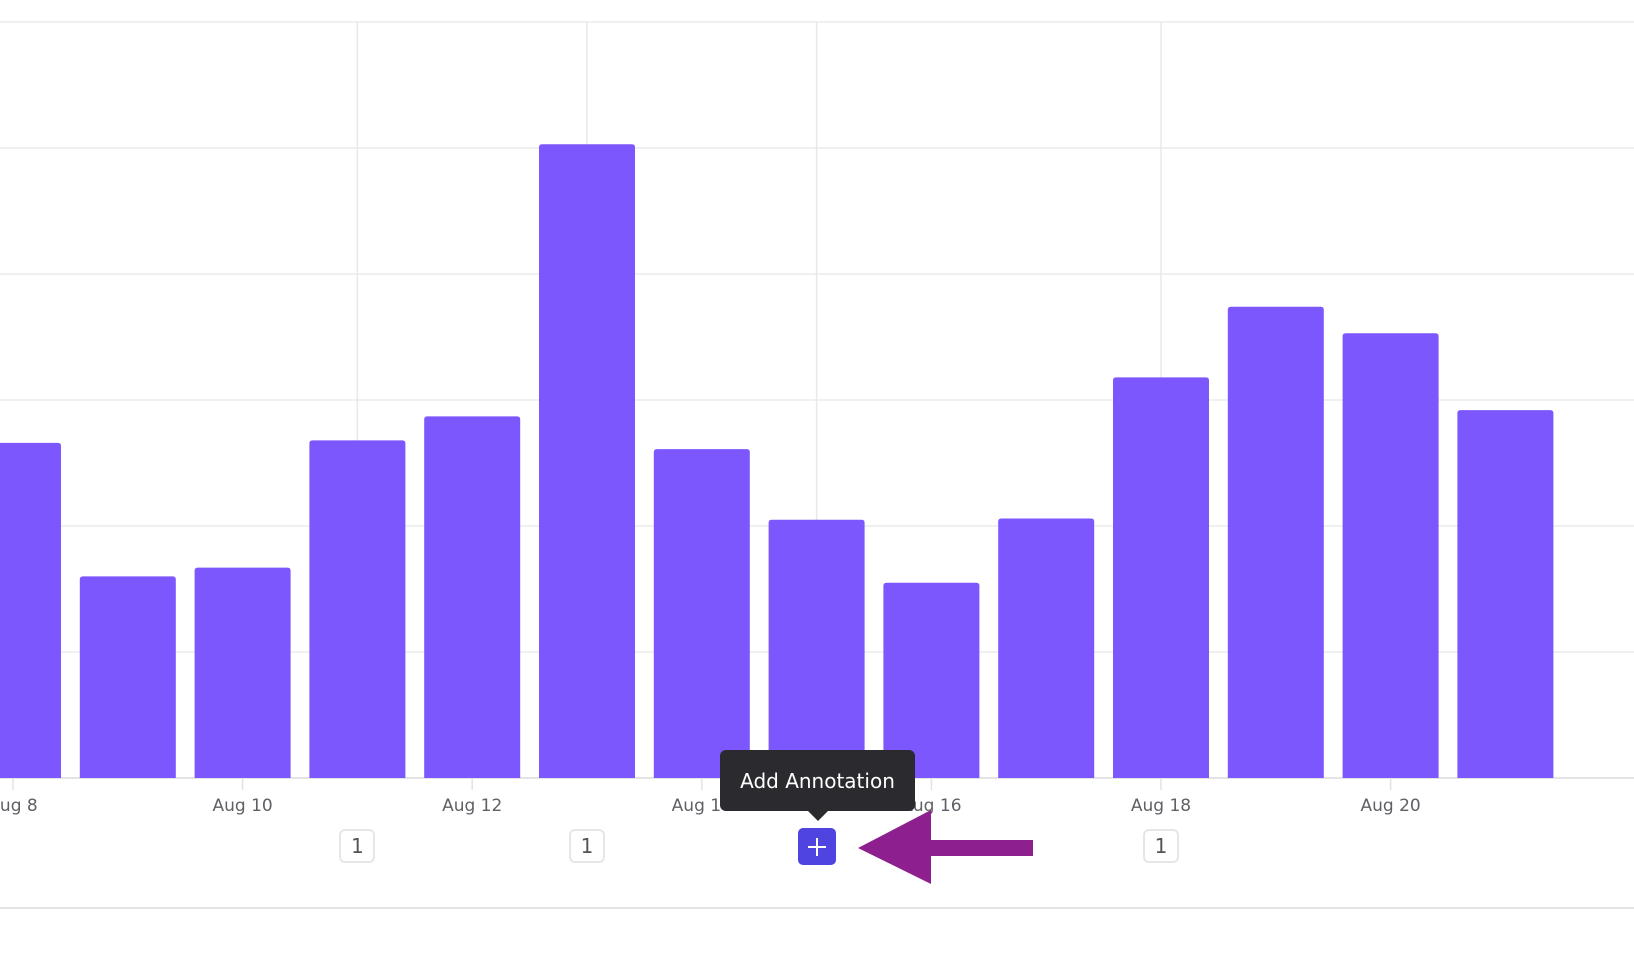 The height and width of the screenshot is (980, 1634). I want to click on x-tick-label: Aug 14, so click(702, 806).